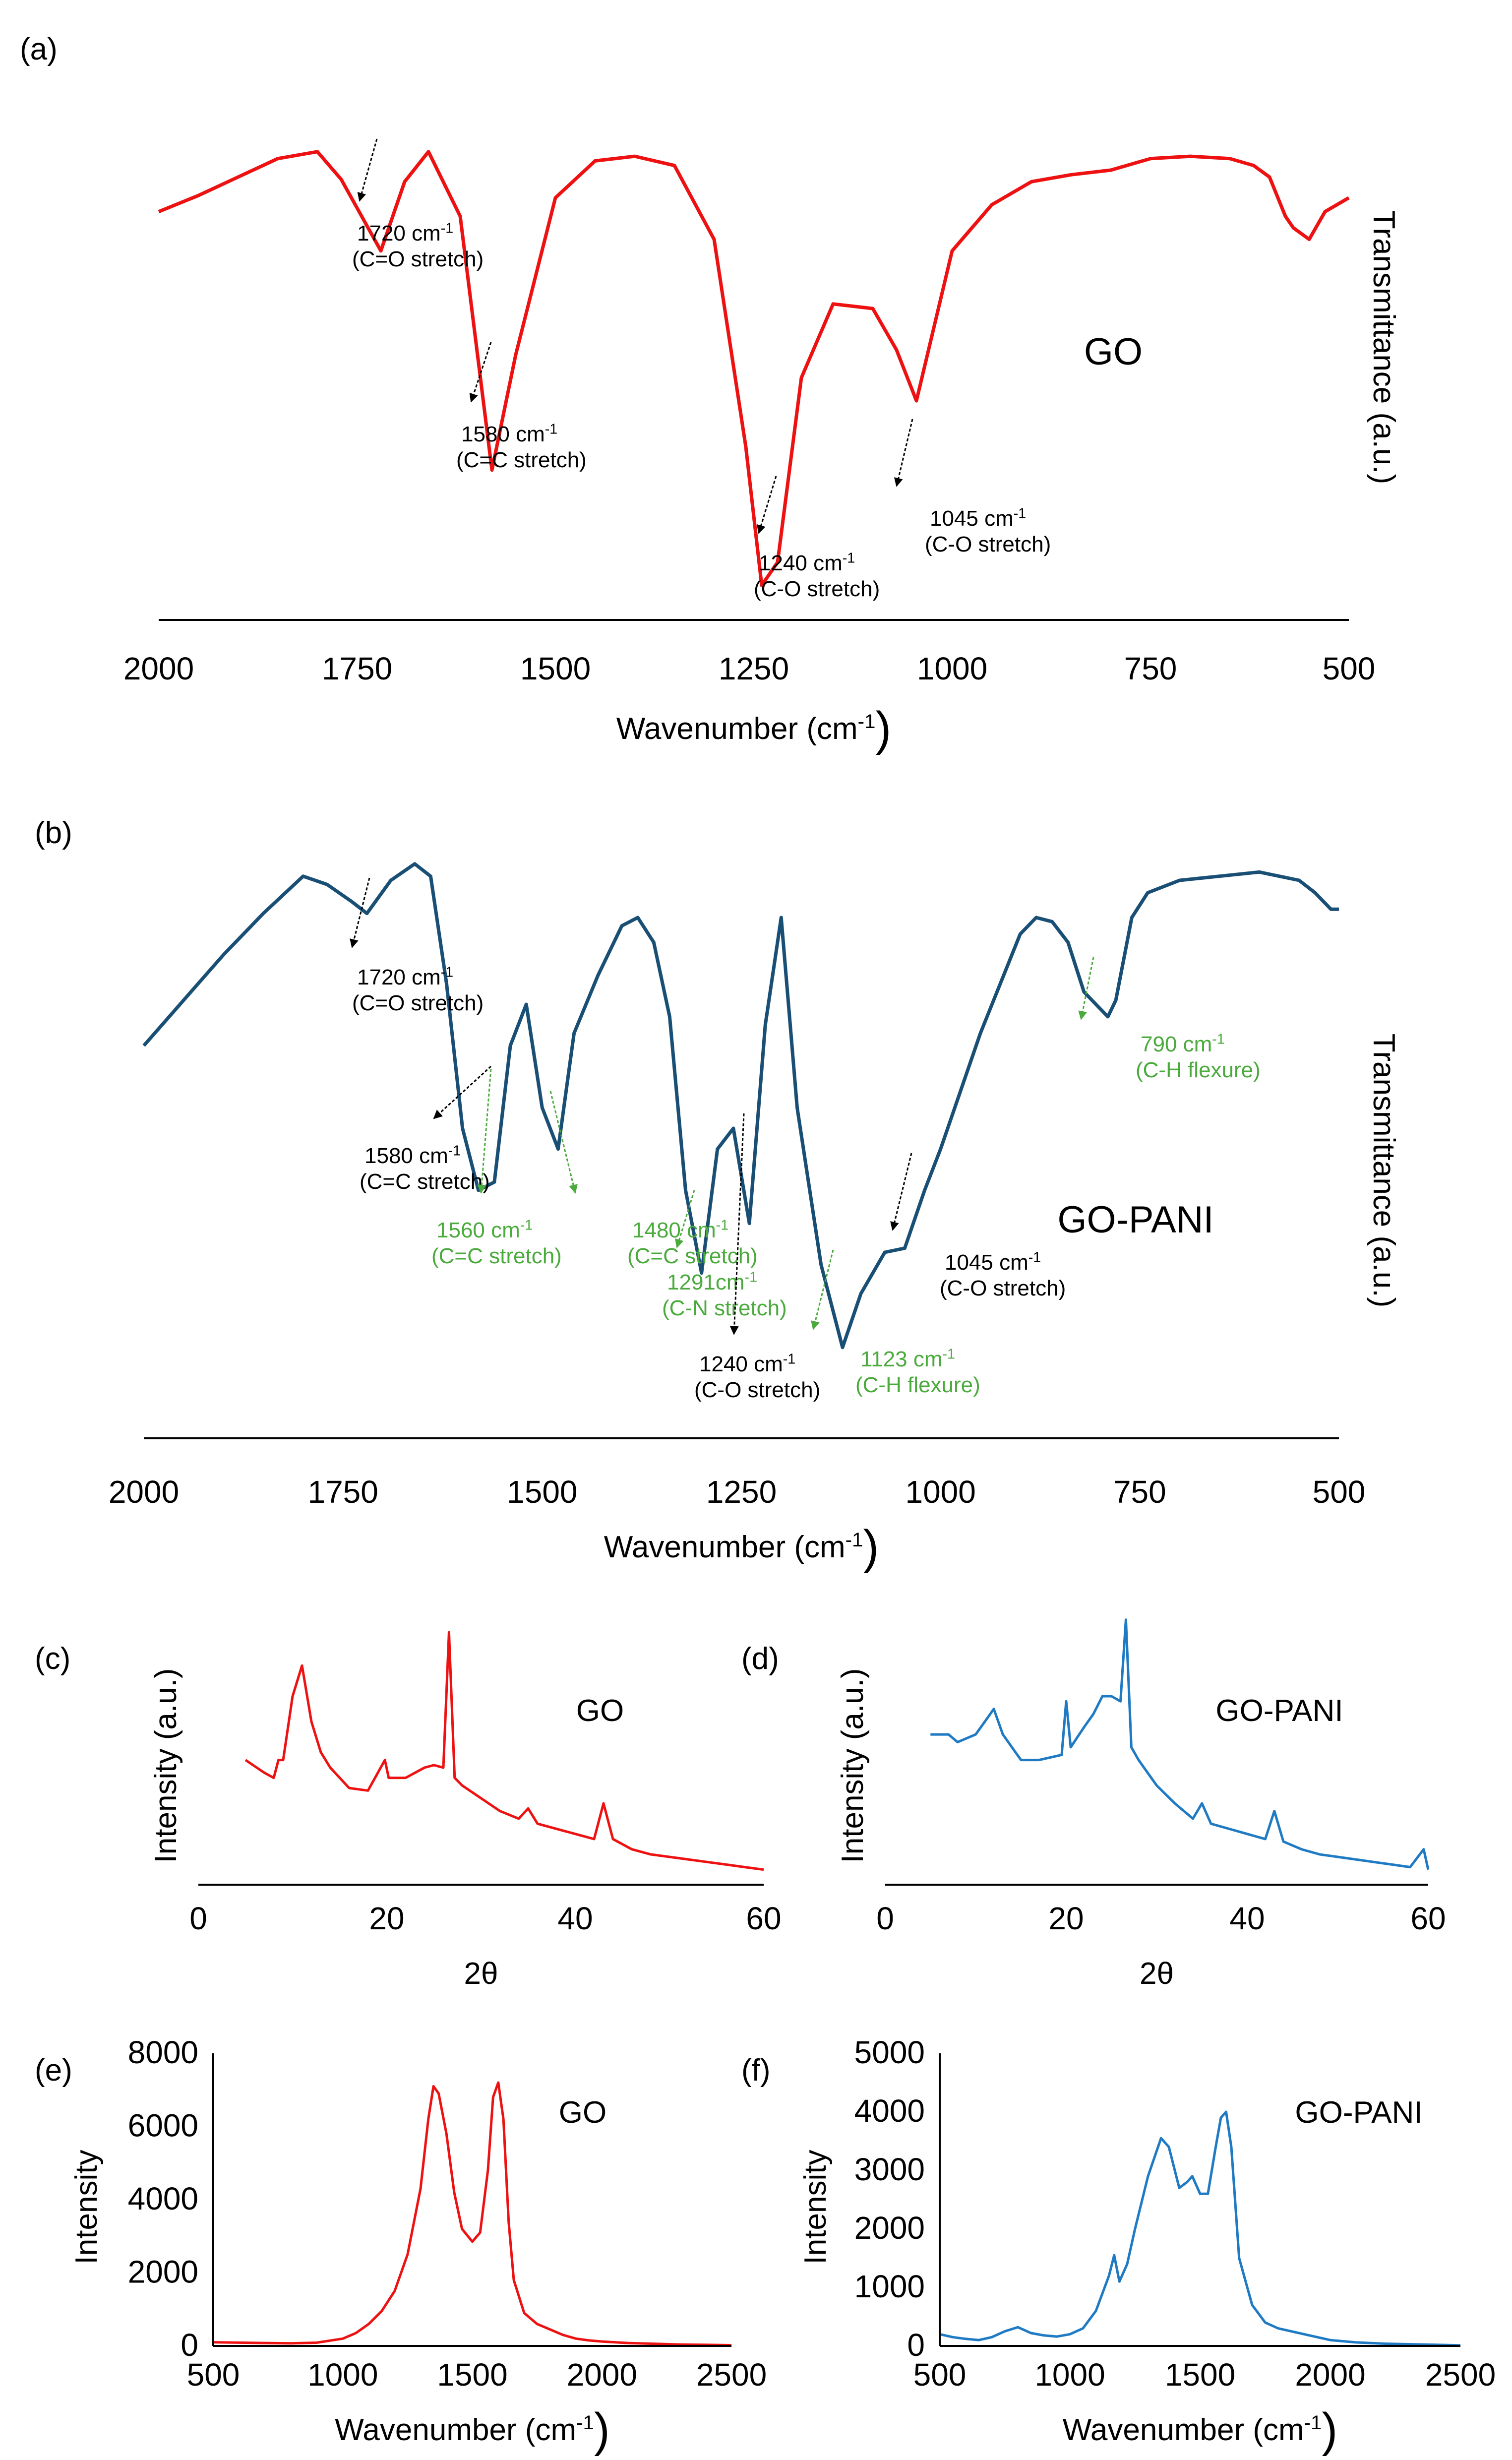 Image resolution: width=1512 pixels, height=2460 pixels. Describe the element at coordinates (39, 49) in the screenshot. I see `panel-label: (a)` at that location.